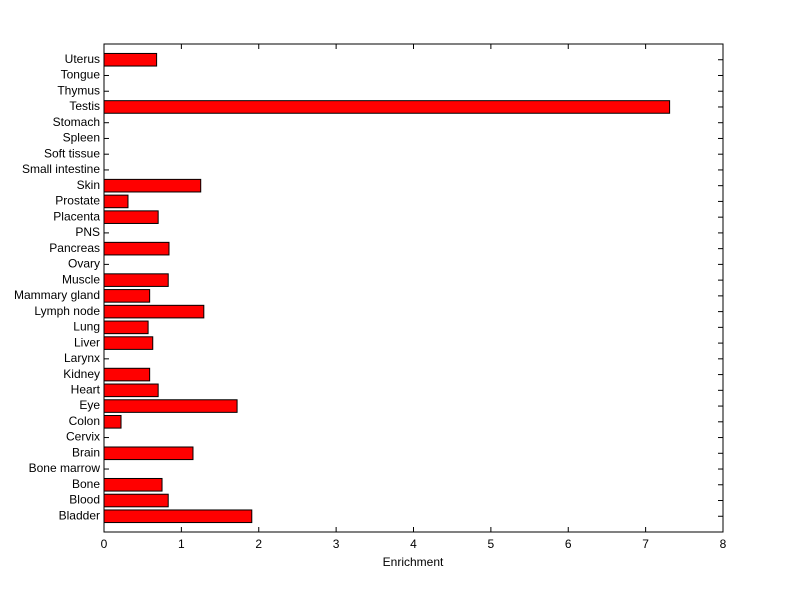 This screenshot has height=599, width=800. Describe the element at coordinates (568, 544) in the screenshot. I see `x-tick-label: 6` at that location.